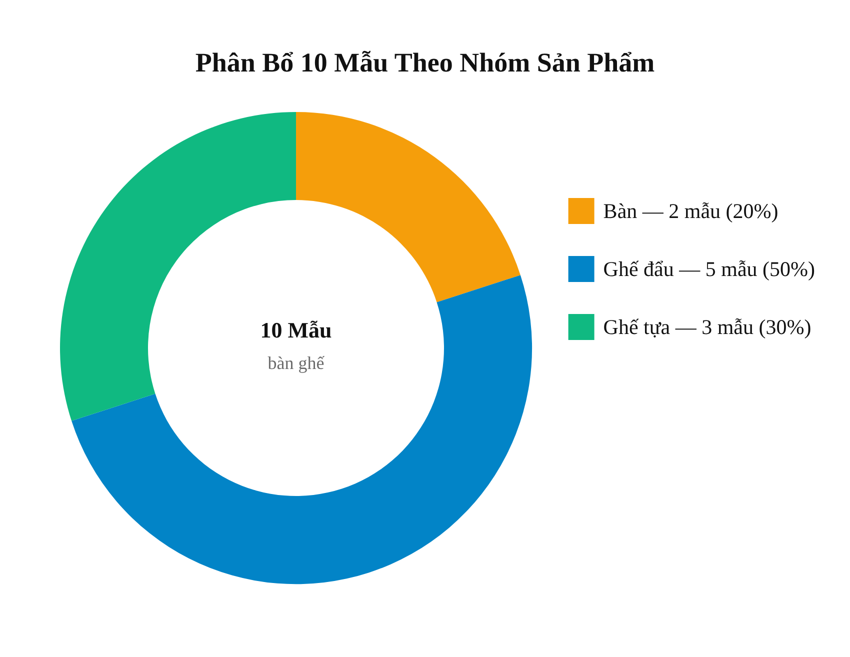 The width and height of the screenshot is (850, 657). Describe the element at coordinates (690, 211) in the screenshot. I see `legend-label: Bàn — 2 mẫu (20%)` at that location.